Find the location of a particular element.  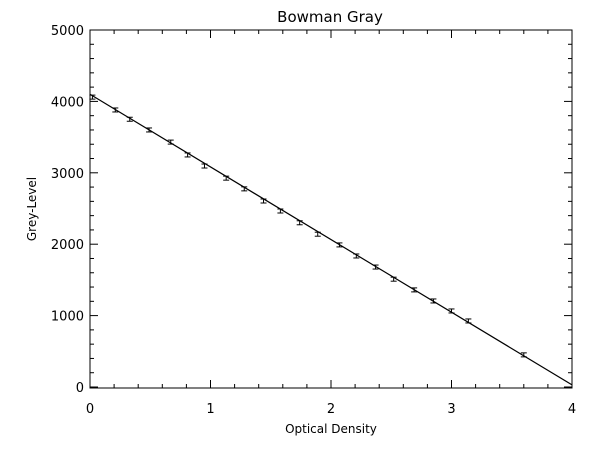

y-tick-label: 0 is located at coordinates (80, 388).